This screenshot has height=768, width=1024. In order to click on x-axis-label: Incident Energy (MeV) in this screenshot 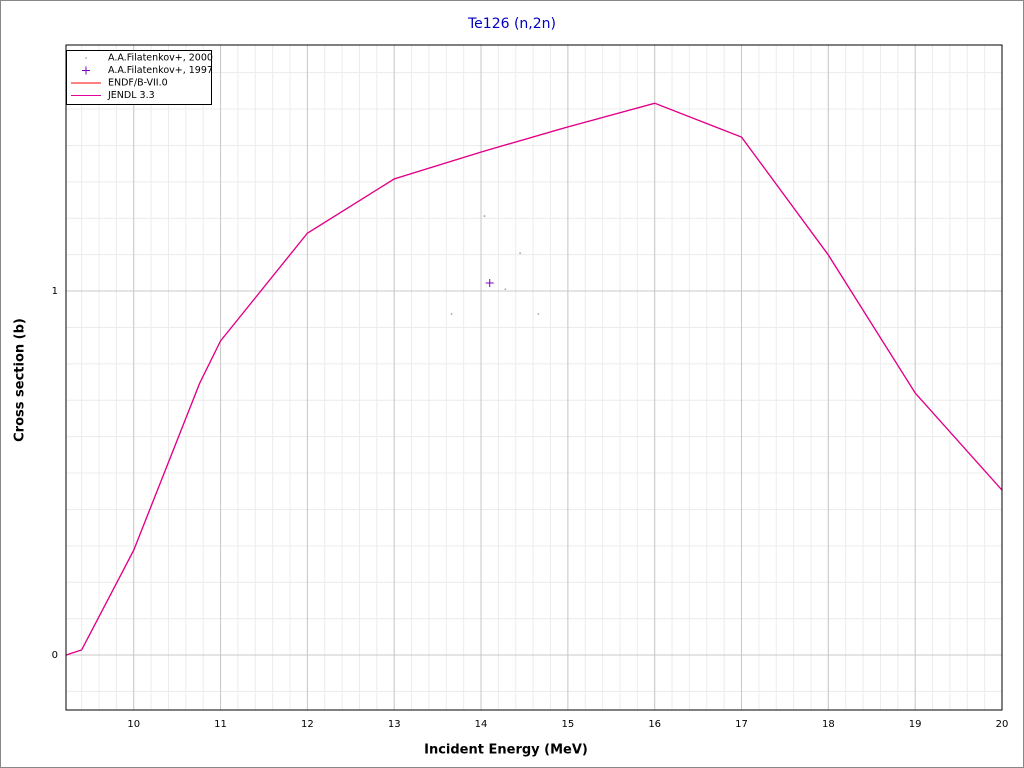, I will do `click(506, 750)`.